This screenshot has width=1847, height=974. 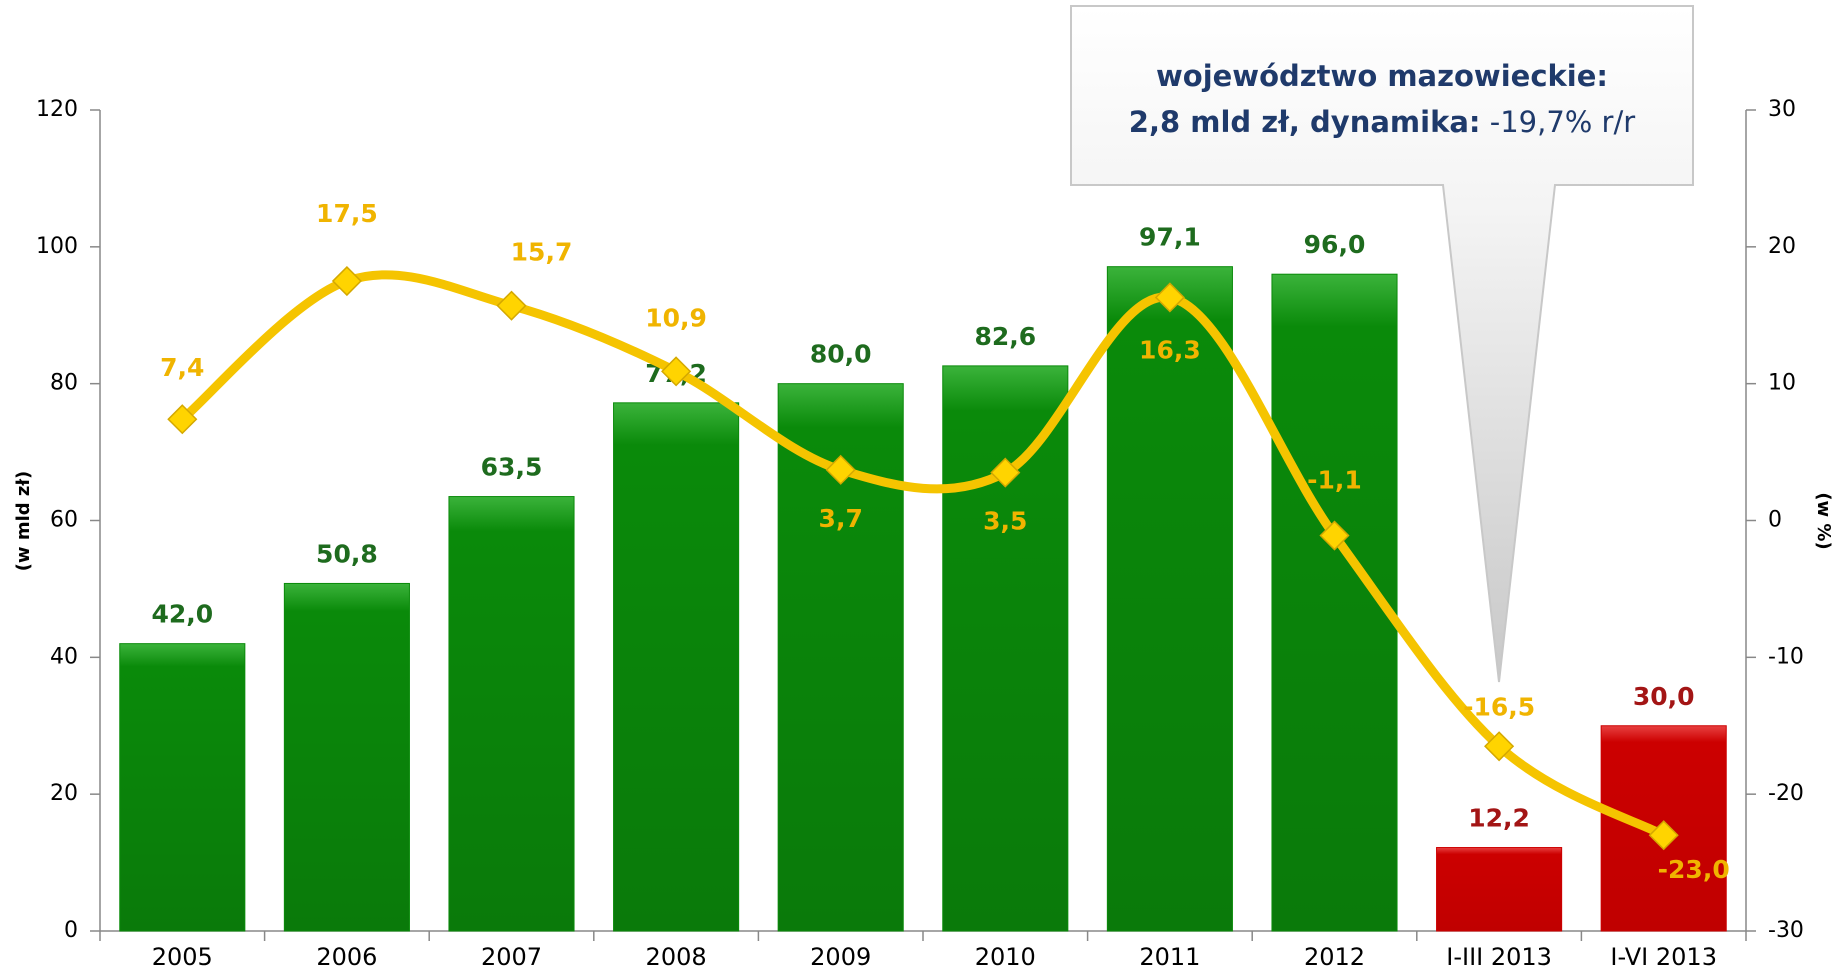 I want to click on x-tick-label: 2010, so click(x=1005, y=957).